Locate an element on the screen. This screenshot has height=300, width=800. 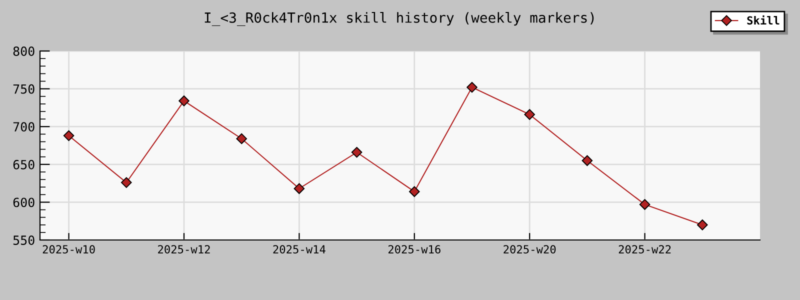
x-tick-label: 2025-w16 is located at coordinates (414, 249).